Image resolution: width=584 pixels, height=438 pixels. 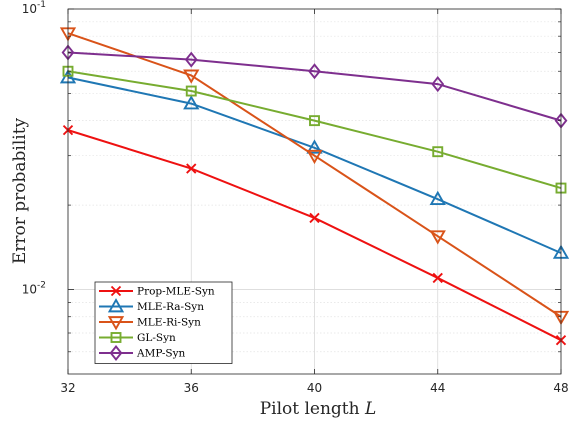 I want to click on x-tick-label: 44, so click(x=437, y=388).